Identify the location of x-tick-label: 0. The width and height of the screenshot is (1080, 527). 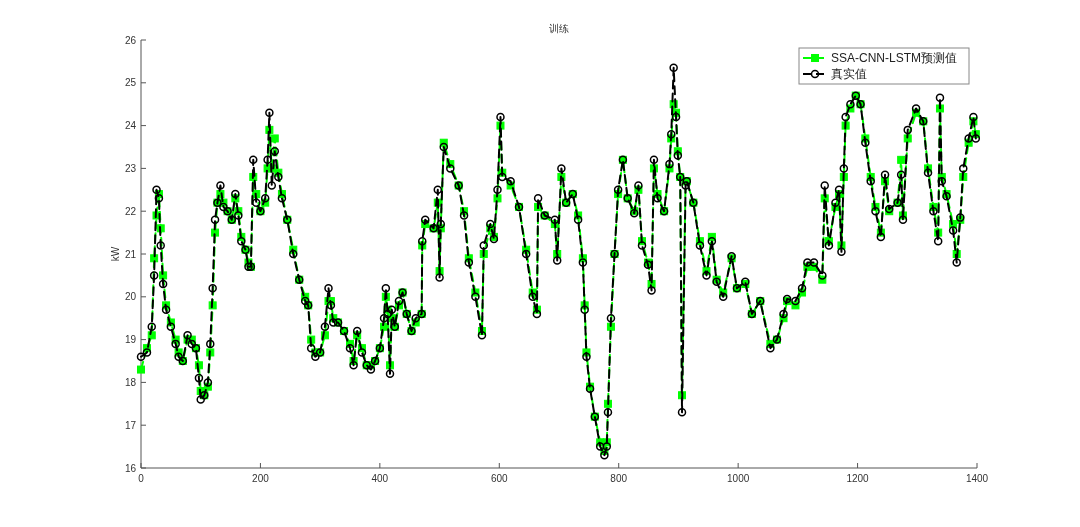
(141, 478).